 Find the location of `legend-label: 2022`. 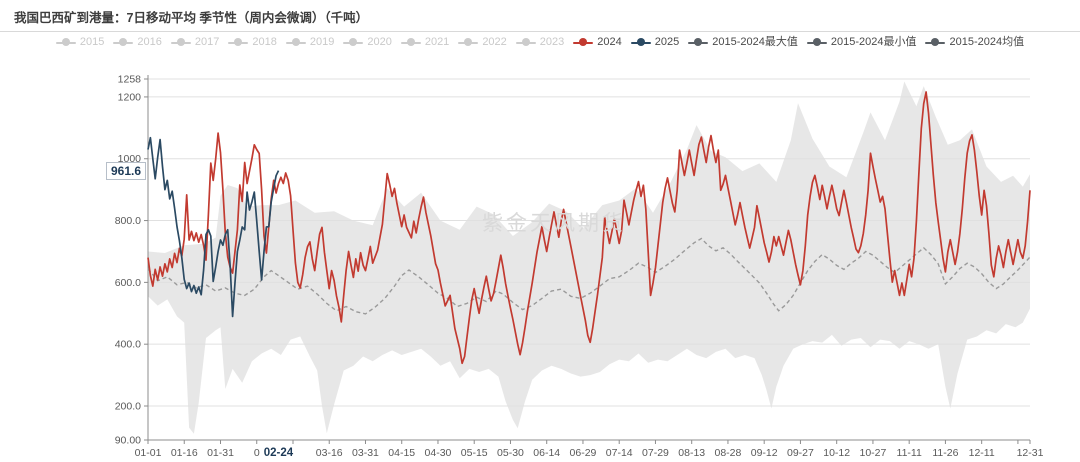

legend-label: 2022 is located at coordinates (494, 42).